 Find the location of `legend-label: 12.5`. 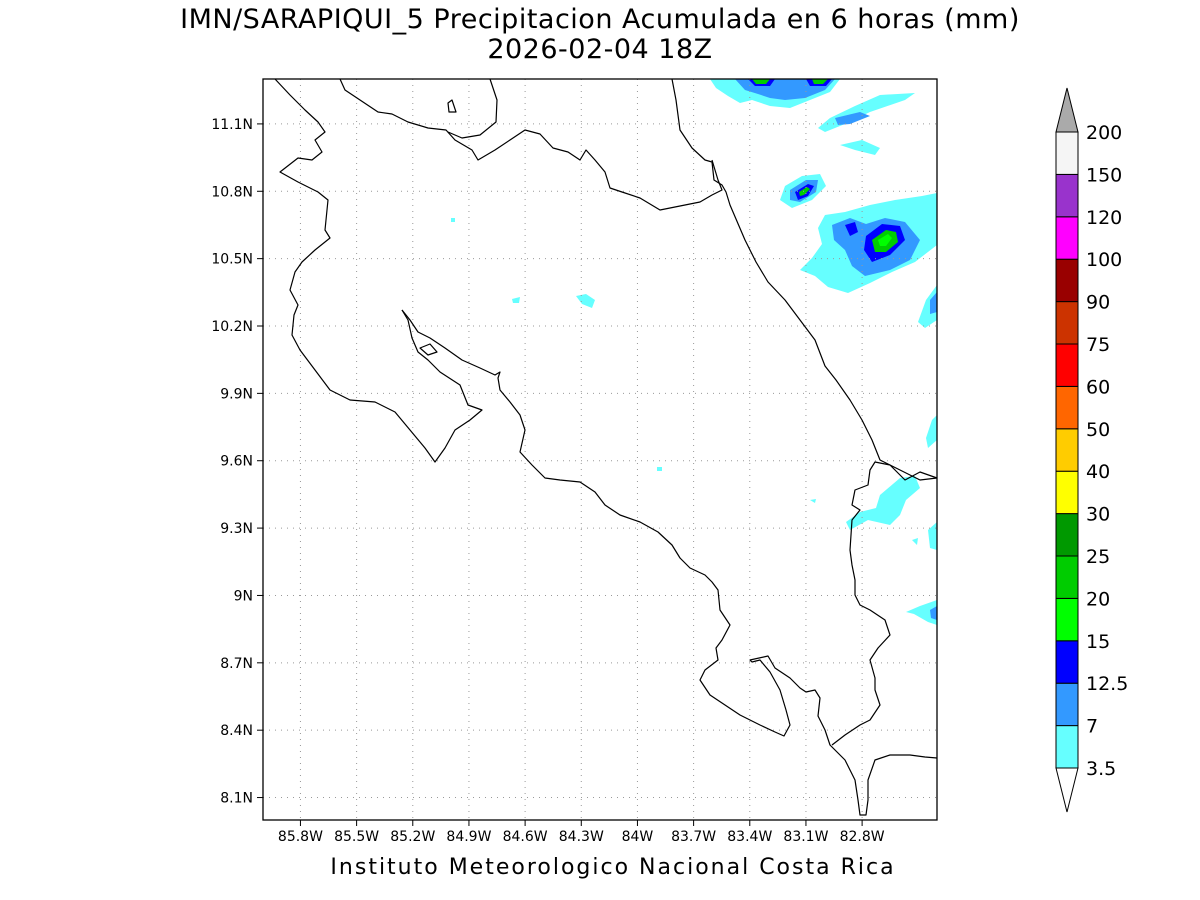

legend-label: 12.5 is located at coordinates (1107, 684).